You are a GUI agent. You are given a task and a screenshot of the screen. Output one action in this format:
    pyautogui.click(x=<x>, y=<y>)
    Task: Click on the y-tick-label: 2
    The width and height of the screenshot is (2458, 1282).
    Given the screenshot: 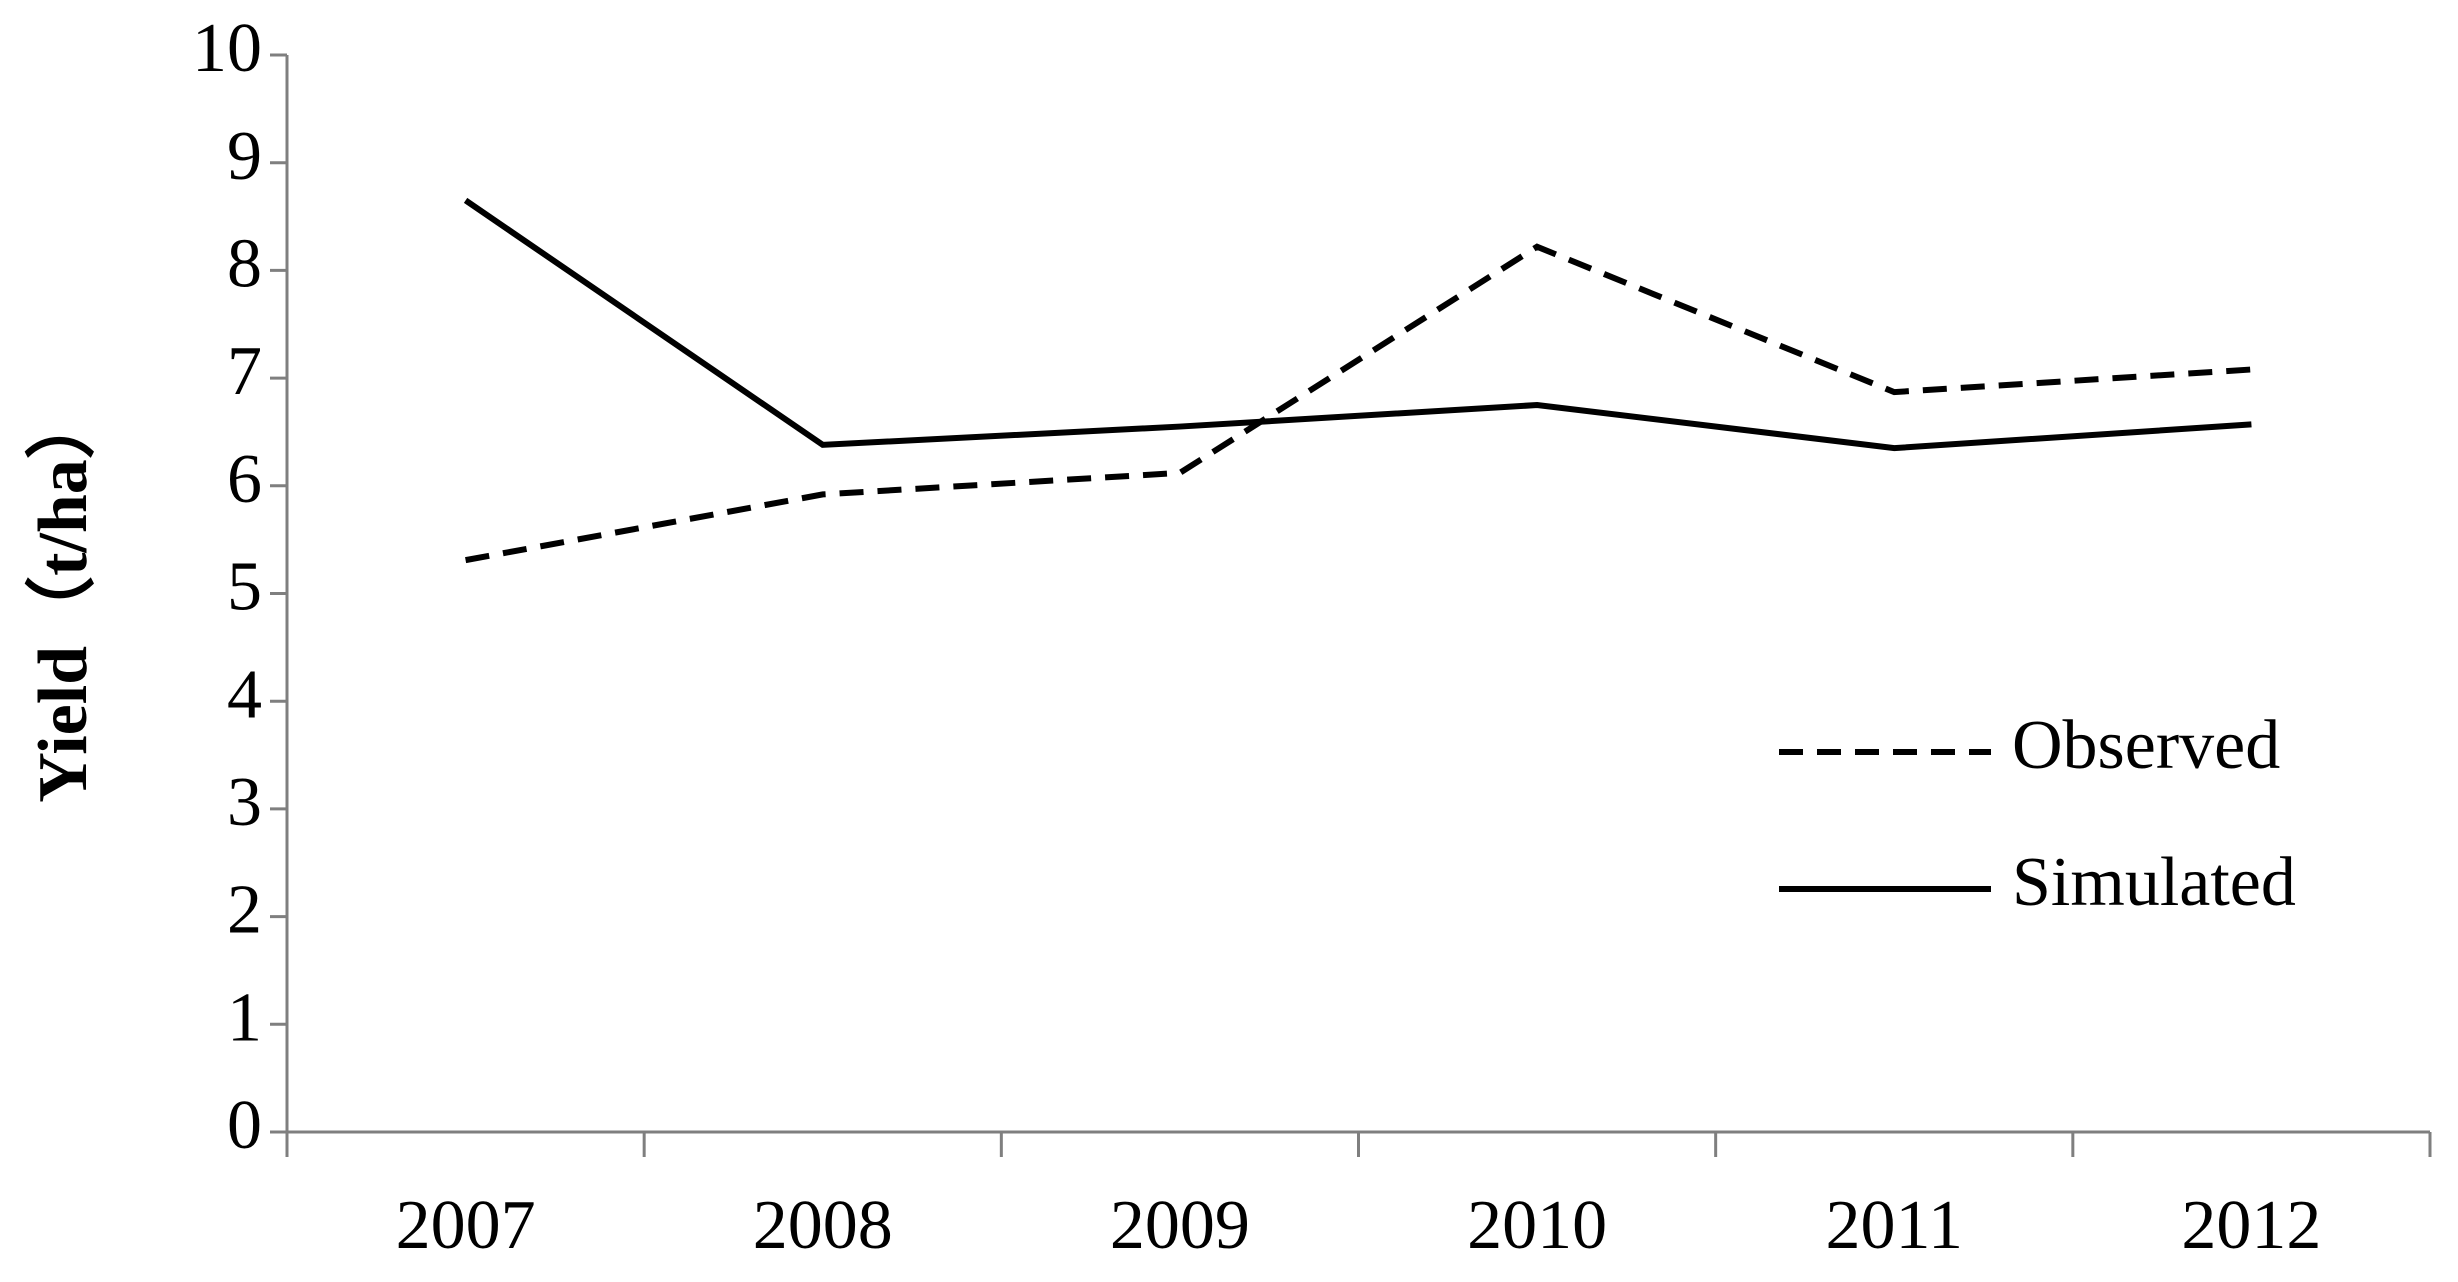 What is the action you would take?
    pyautogui.click(x=244, y=910)
    